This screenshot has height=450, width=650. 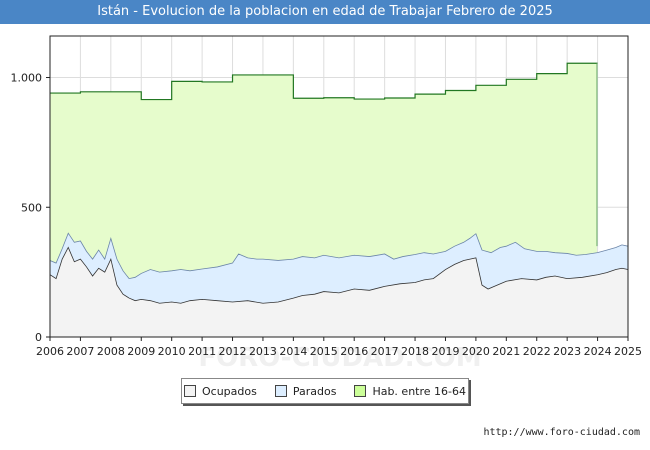 I want to click on watermark-text: FORO-CIUDAD.COM, so click(x=339, y=358).